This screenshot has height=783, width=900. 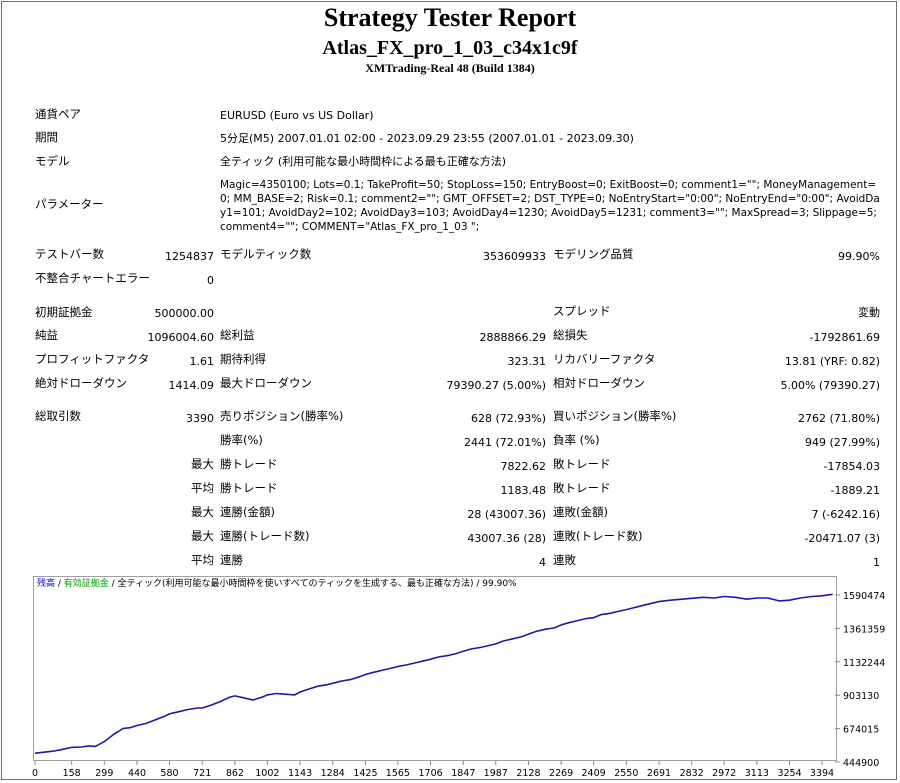 I want to click on rel-drawdown-label: 相対ドローダウン, so click(x=599, y=383).